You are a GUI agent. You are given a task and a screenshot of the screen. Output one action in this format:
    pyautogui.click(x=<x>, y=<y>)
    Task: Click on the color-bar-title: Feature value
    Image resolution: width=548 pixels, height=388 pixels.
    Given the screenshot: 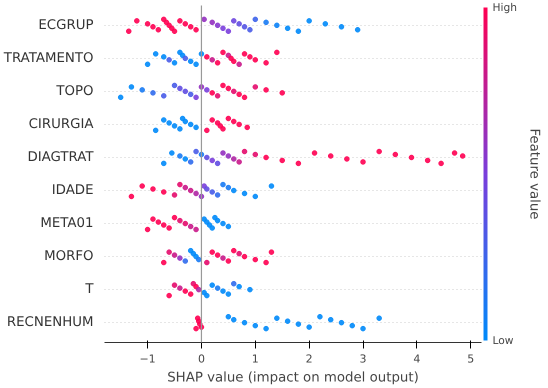 What is the action you would take?
    pyautogui.click(x=534, y=174)
    